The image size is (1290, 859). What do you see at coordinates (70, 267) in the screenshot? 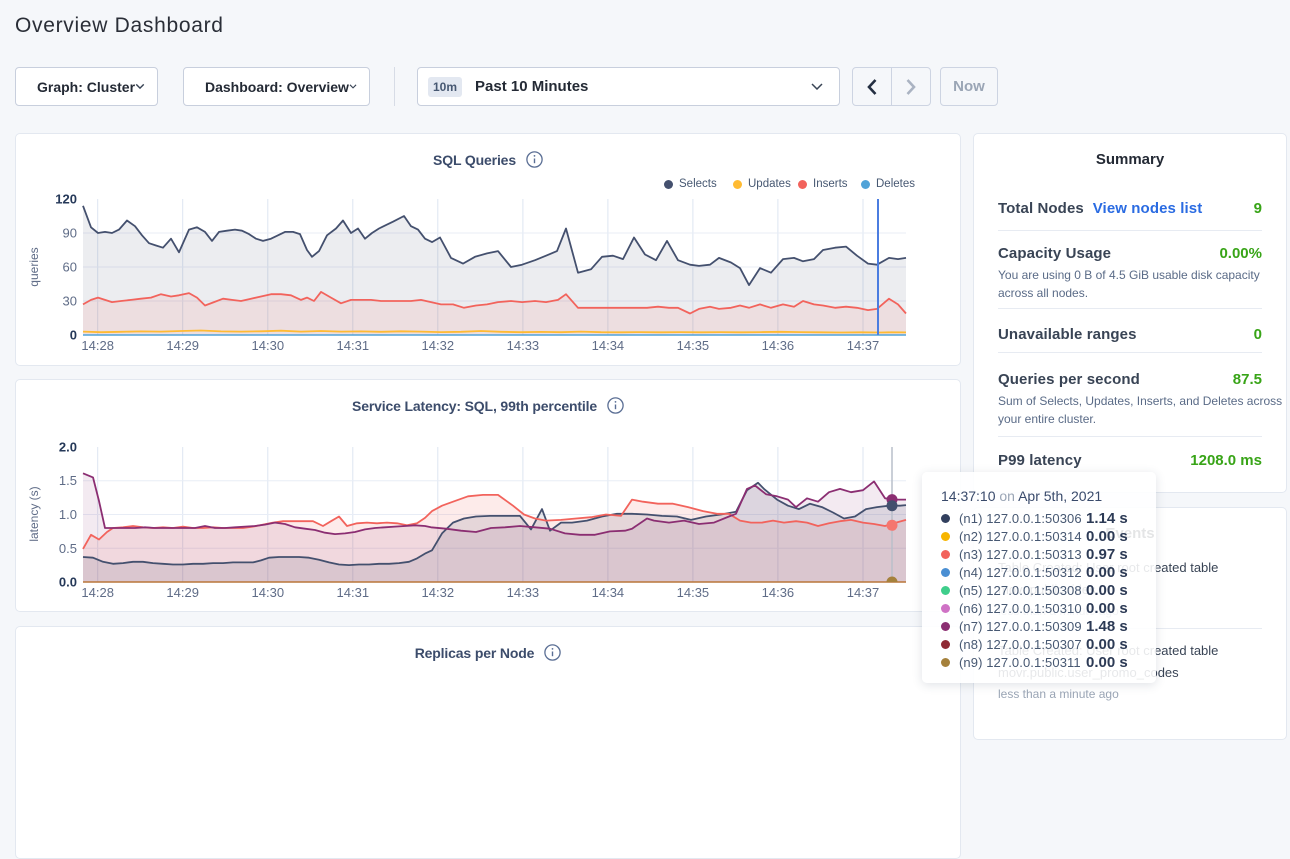
I see `svg-text: 60` at bounding box center [70, 267].